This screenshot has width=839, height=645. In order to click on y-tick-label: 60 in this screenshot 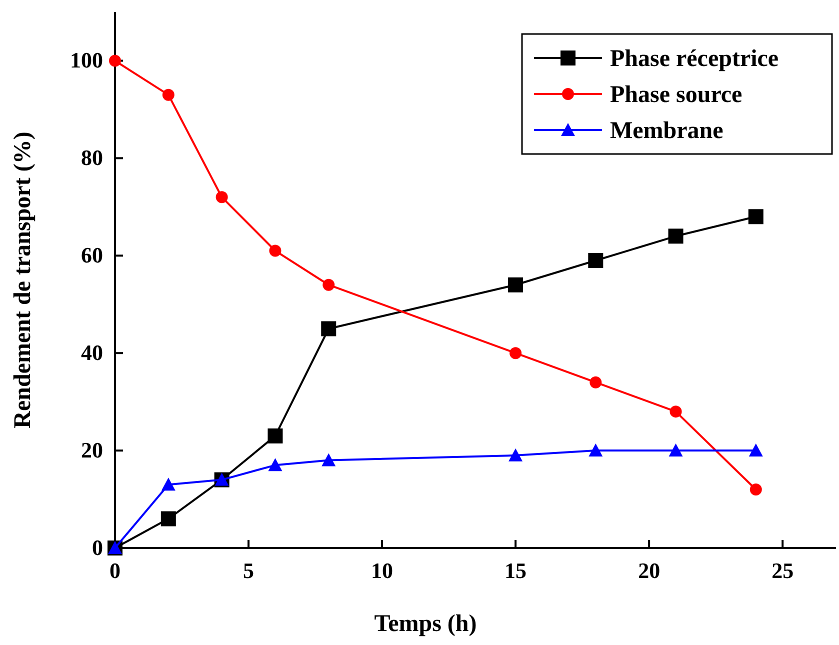, I will do `click(92, 255)`.